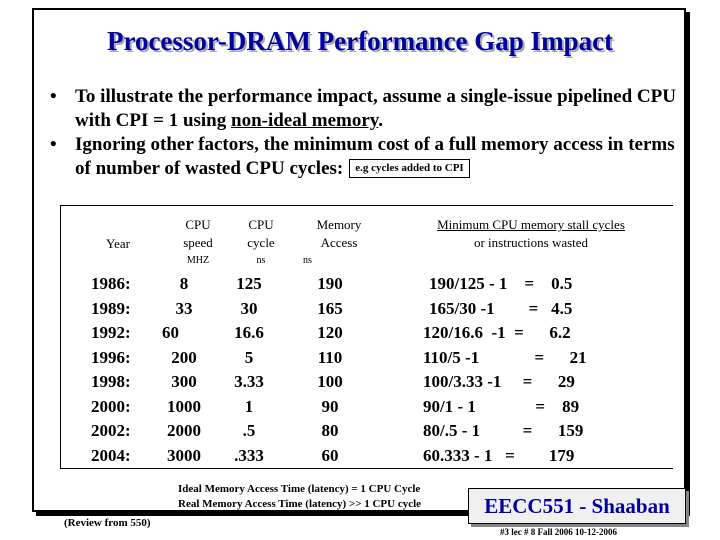 This screenshot has width=720, height=540. What do you see at coordinates (111, 283) in the screenshot?
I see `year-cell: 1986:` at bounding box center [111, 283].